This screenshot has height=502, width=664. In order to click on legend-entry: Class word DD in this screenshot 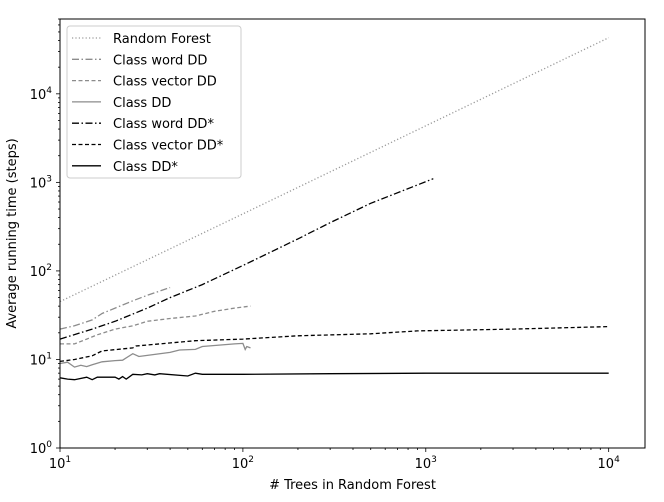, I will do `click(139, 60)`.